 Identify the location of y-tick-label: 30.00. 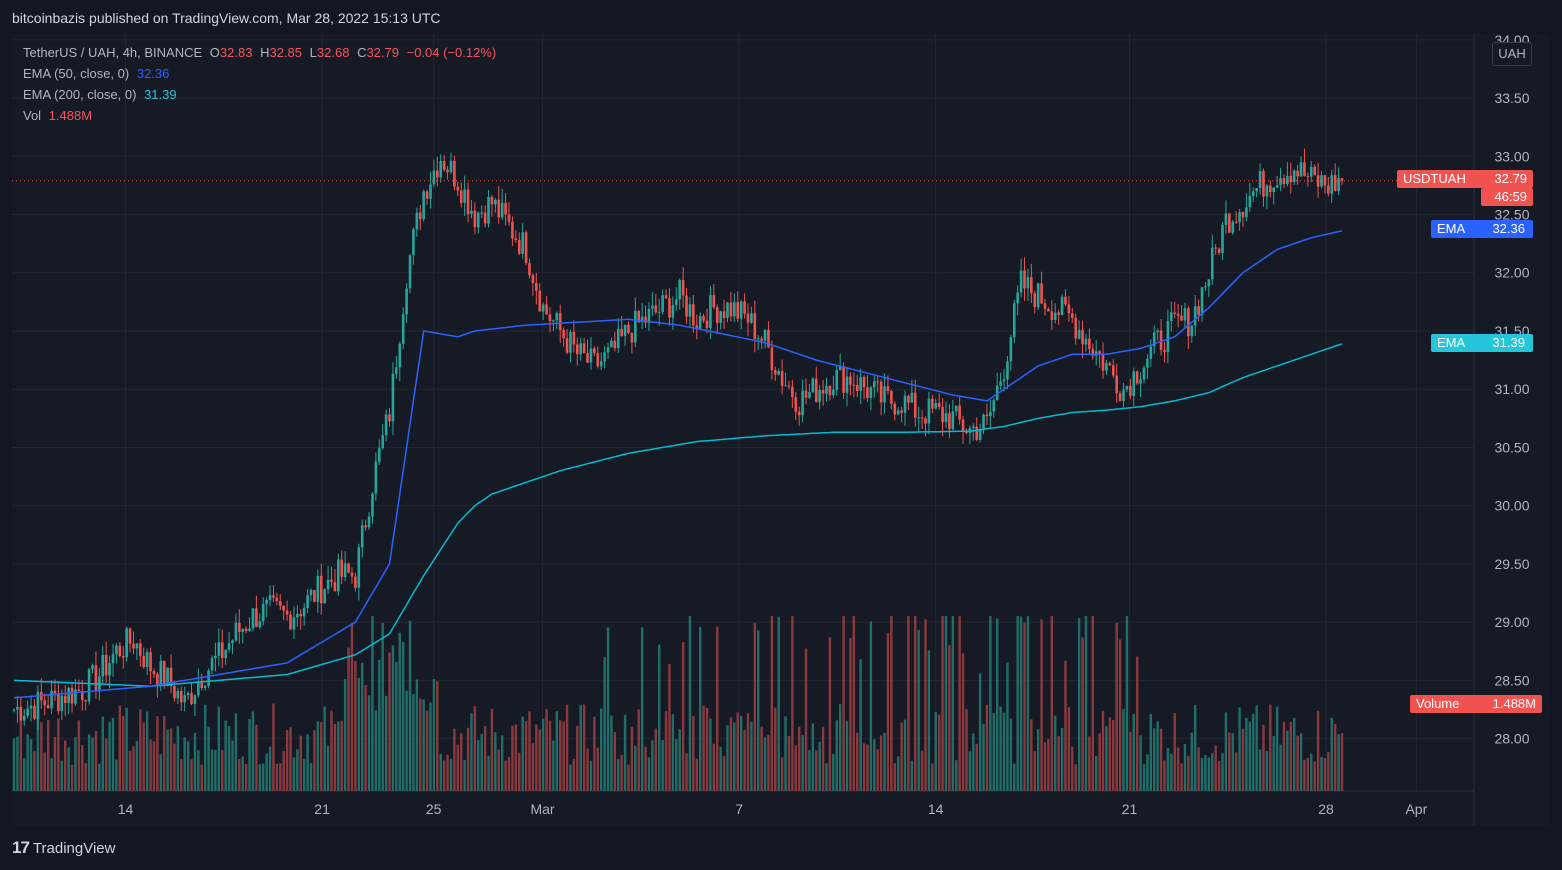
(1511, 506).